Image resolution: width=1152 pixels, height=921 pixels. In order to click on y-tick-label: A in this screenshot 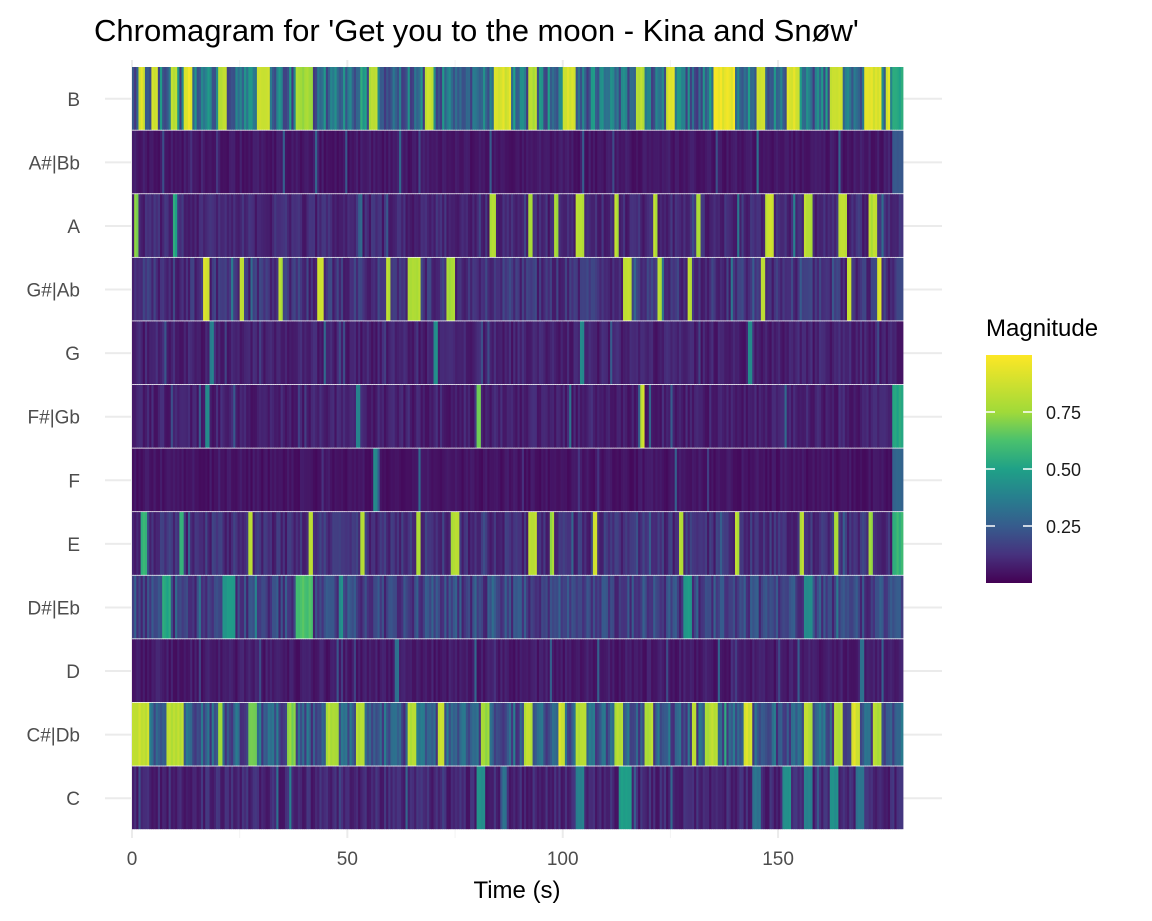, I will do `click(73, 227)`.